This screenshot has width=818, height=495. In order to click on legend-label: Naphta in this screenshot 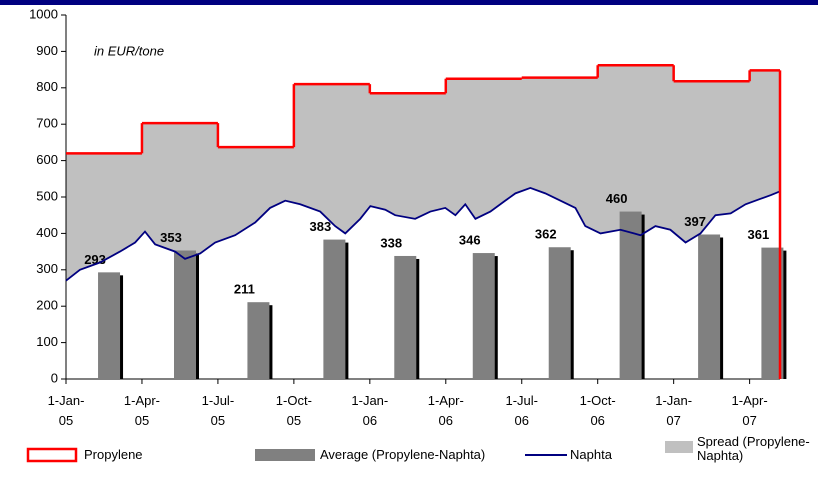, I will do `click(591, 454)`.